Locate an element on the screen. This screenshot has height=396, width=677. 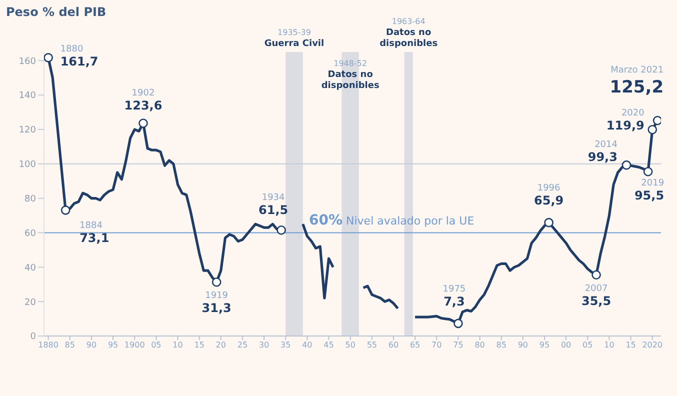
annotation: 1934 61,5 is located at coordinates (273, 205).